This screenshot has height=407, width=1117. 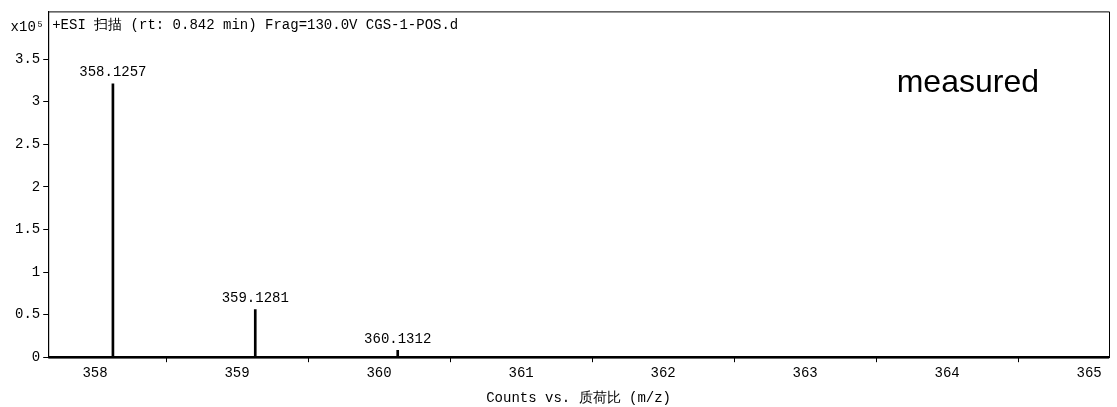 I want to click on x-tick-label: 358, so click(x=95, y=373).